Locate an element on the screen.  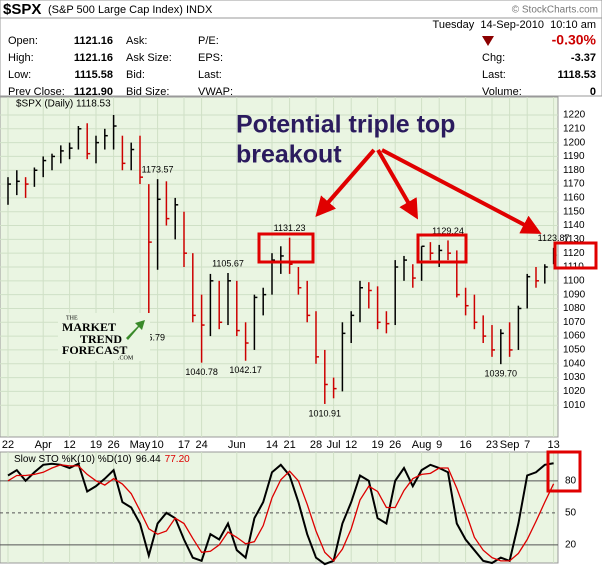
x-tick-label: 9 is located at coordinates (439, 445).